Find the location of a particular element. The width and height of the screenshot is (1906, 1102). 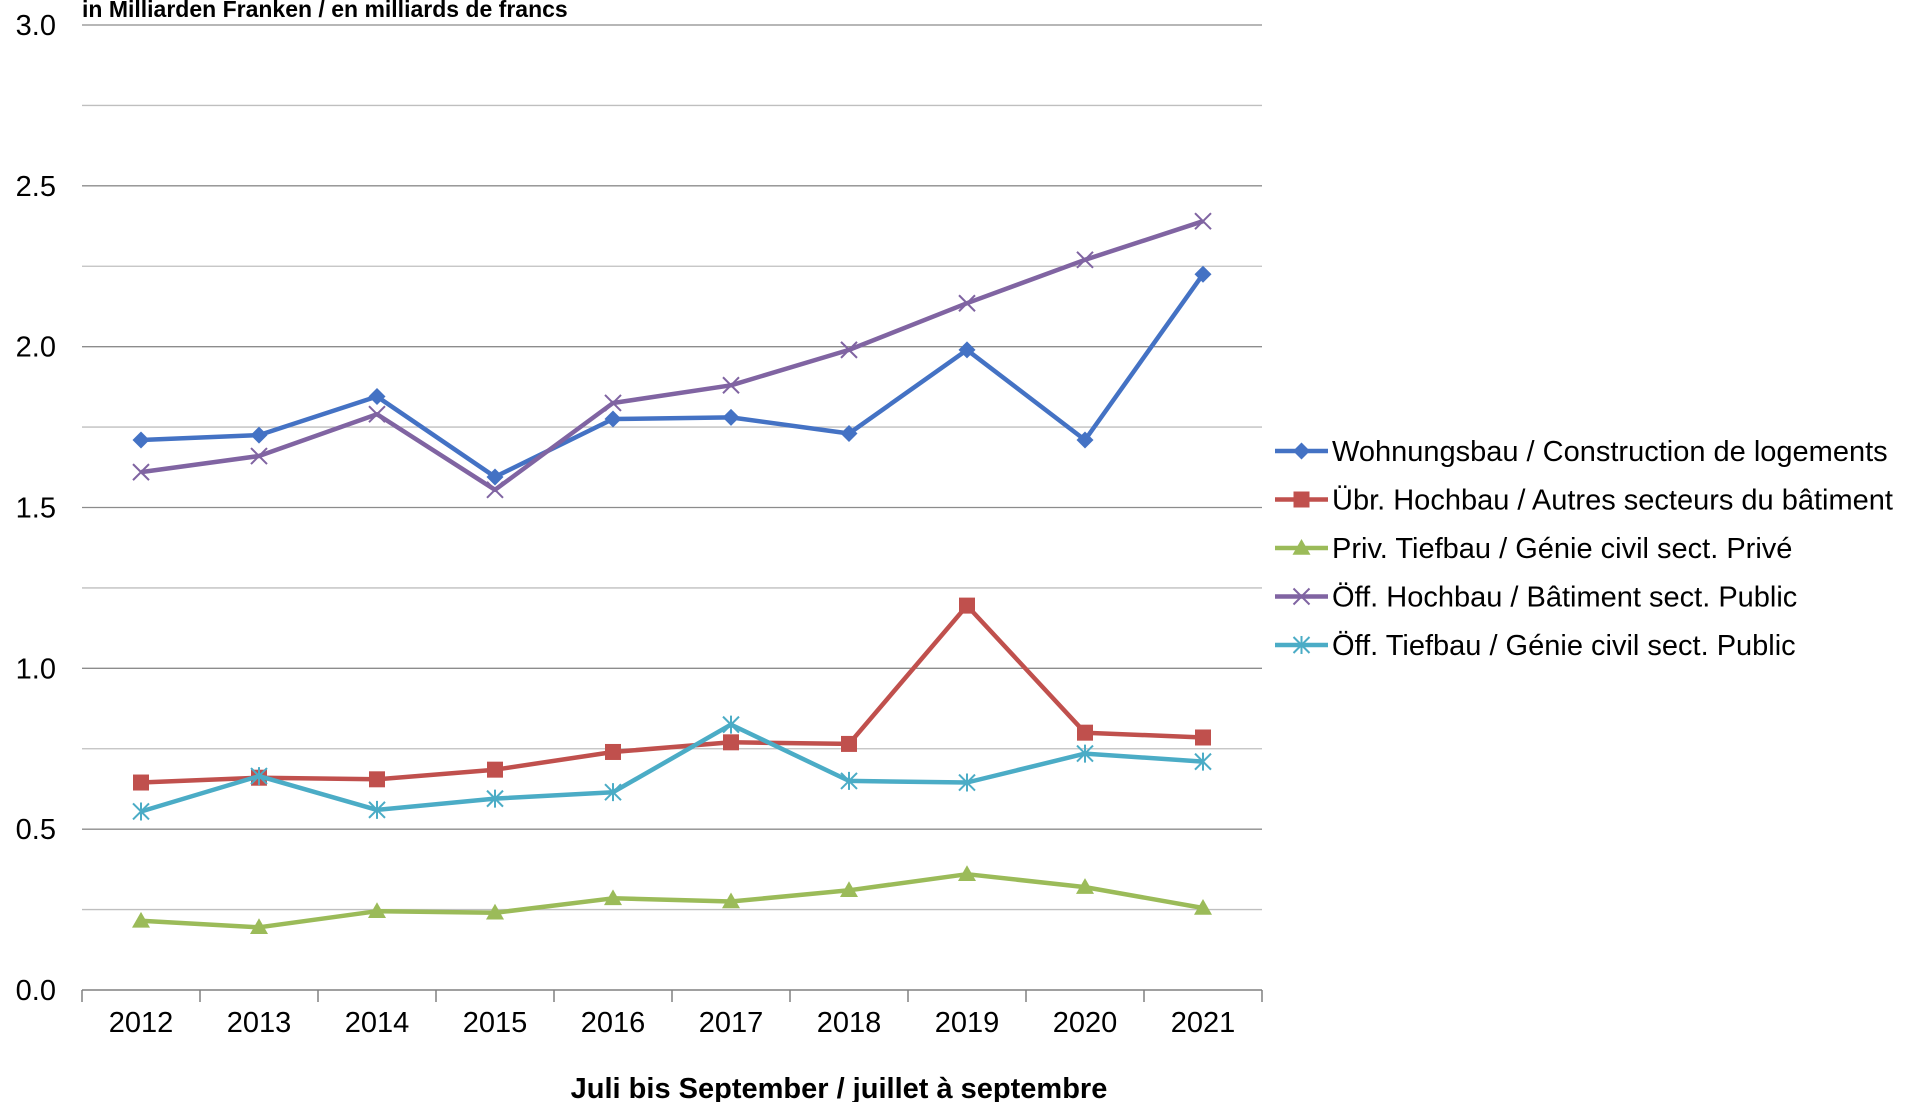

y-tick-label: 1.0 is located at coordinates (36, 669).